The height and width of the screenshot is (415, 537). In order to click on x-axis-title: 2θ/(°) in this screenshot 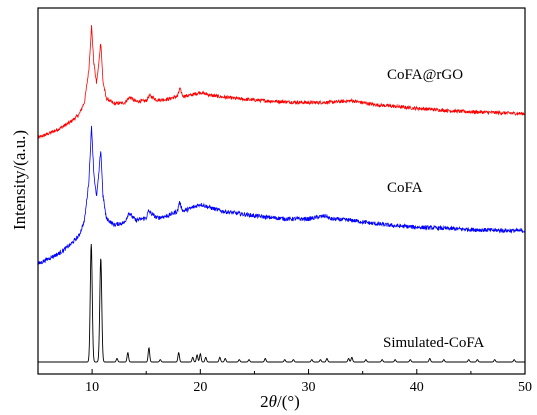, I will do `click(280, 401)`.